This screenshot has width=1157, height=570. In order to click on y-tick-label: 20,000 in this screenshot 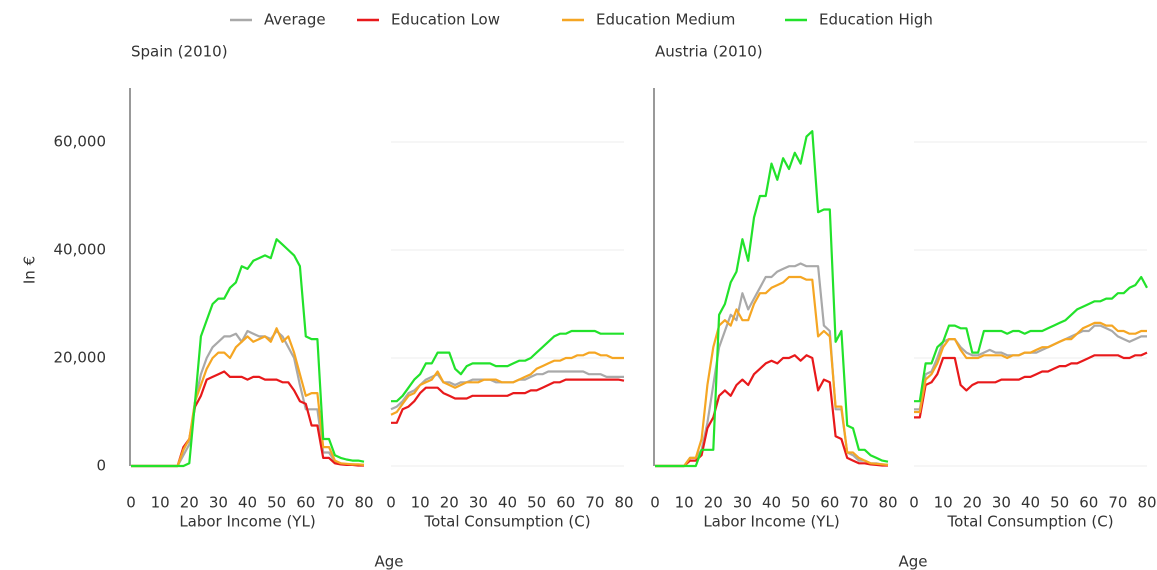, I will do `click(80, 358)`.